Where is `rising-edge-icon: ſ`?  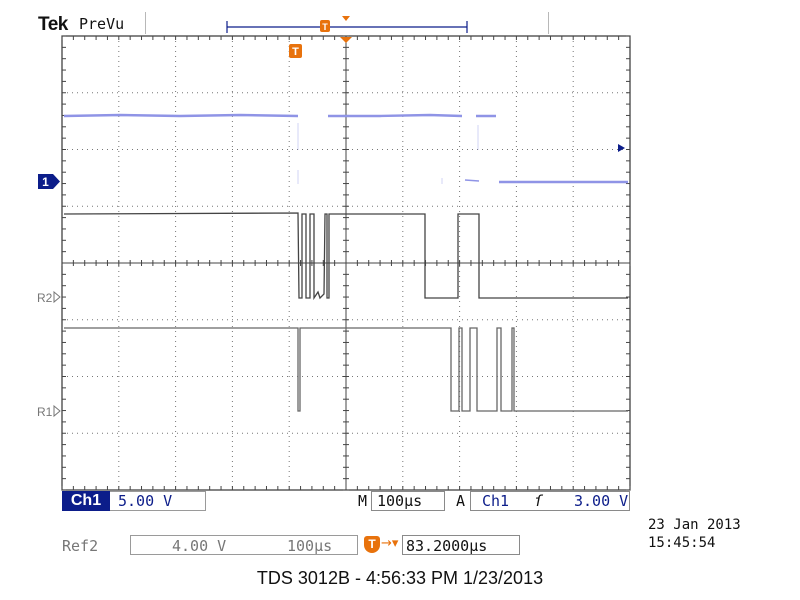
rising-edge-icon: ſ is located at coordinates (539, 501).